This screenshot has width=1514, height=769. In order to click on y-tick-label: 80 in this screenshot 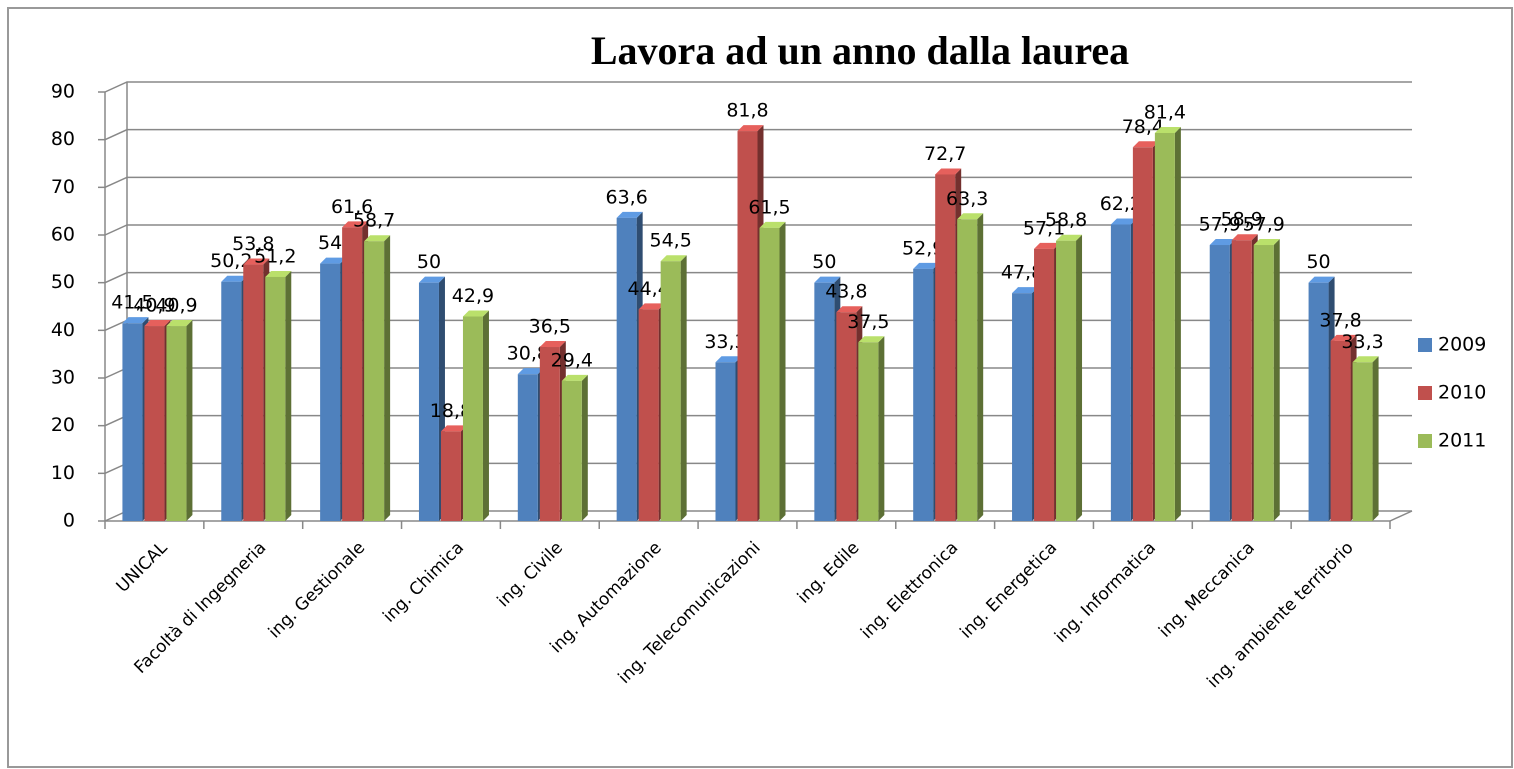, I will do `click(63, 139)`.